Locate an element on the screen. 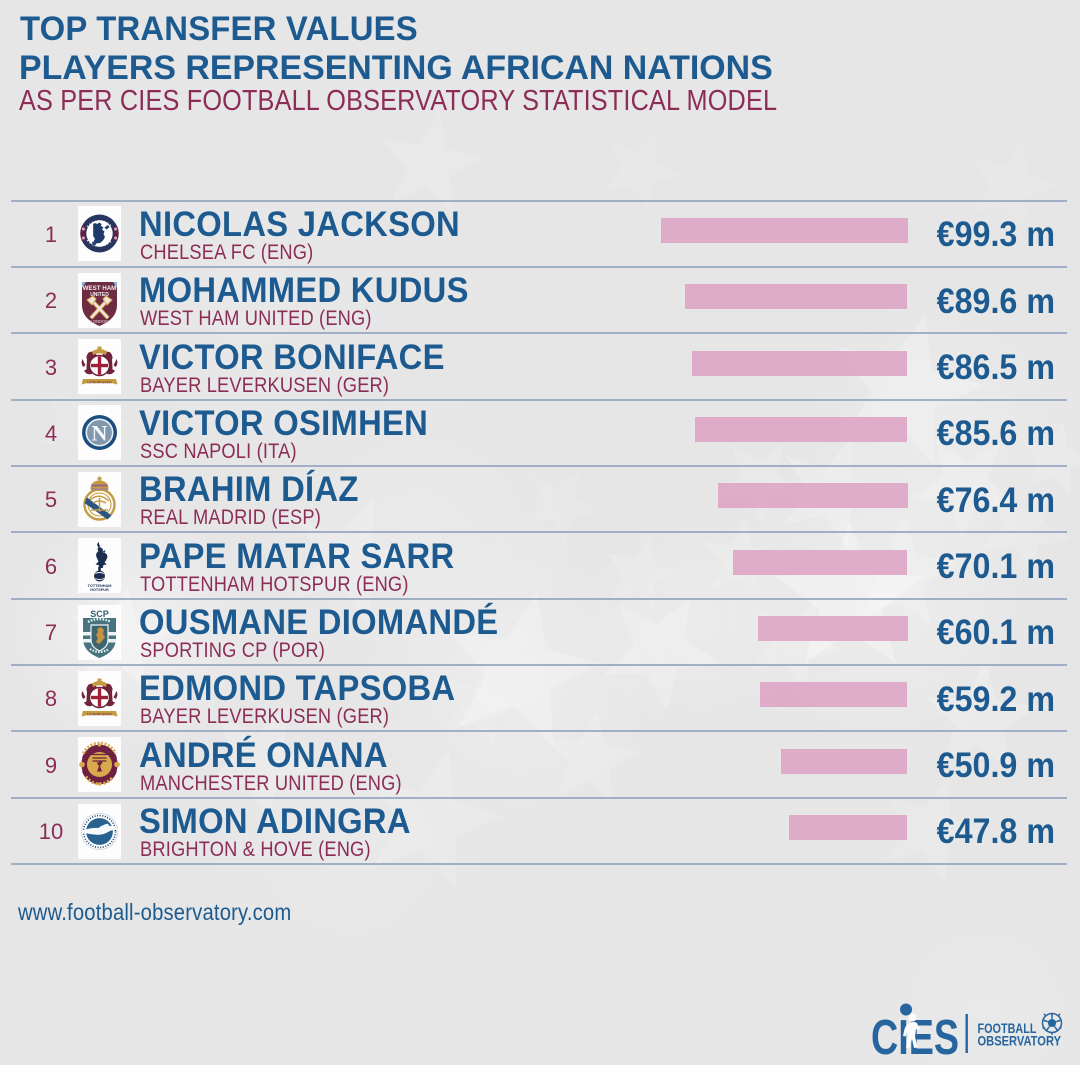  svg-text: UNITED is located at coordinates (99, 295).